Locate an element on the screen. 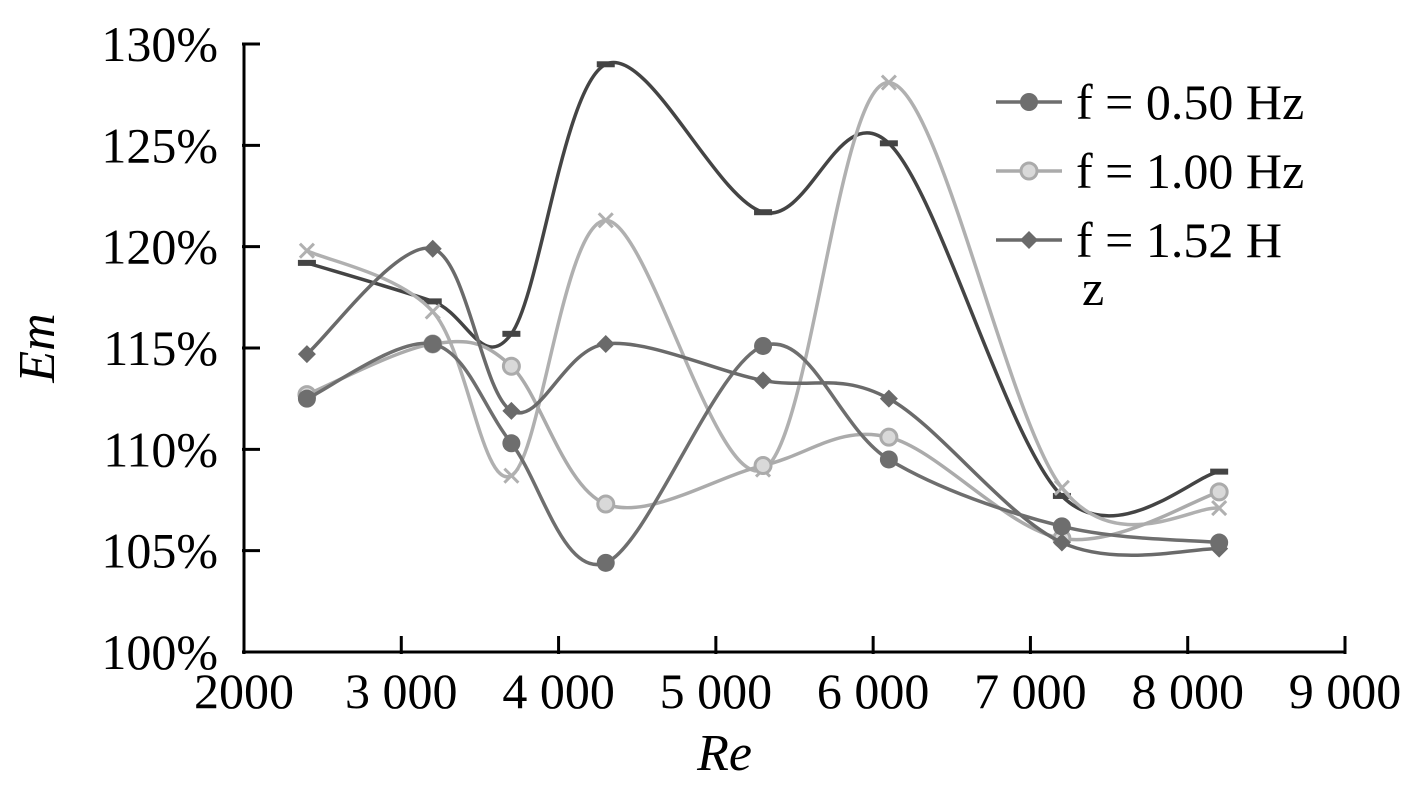  legend-label: z is located at coordinates (1093, 288).